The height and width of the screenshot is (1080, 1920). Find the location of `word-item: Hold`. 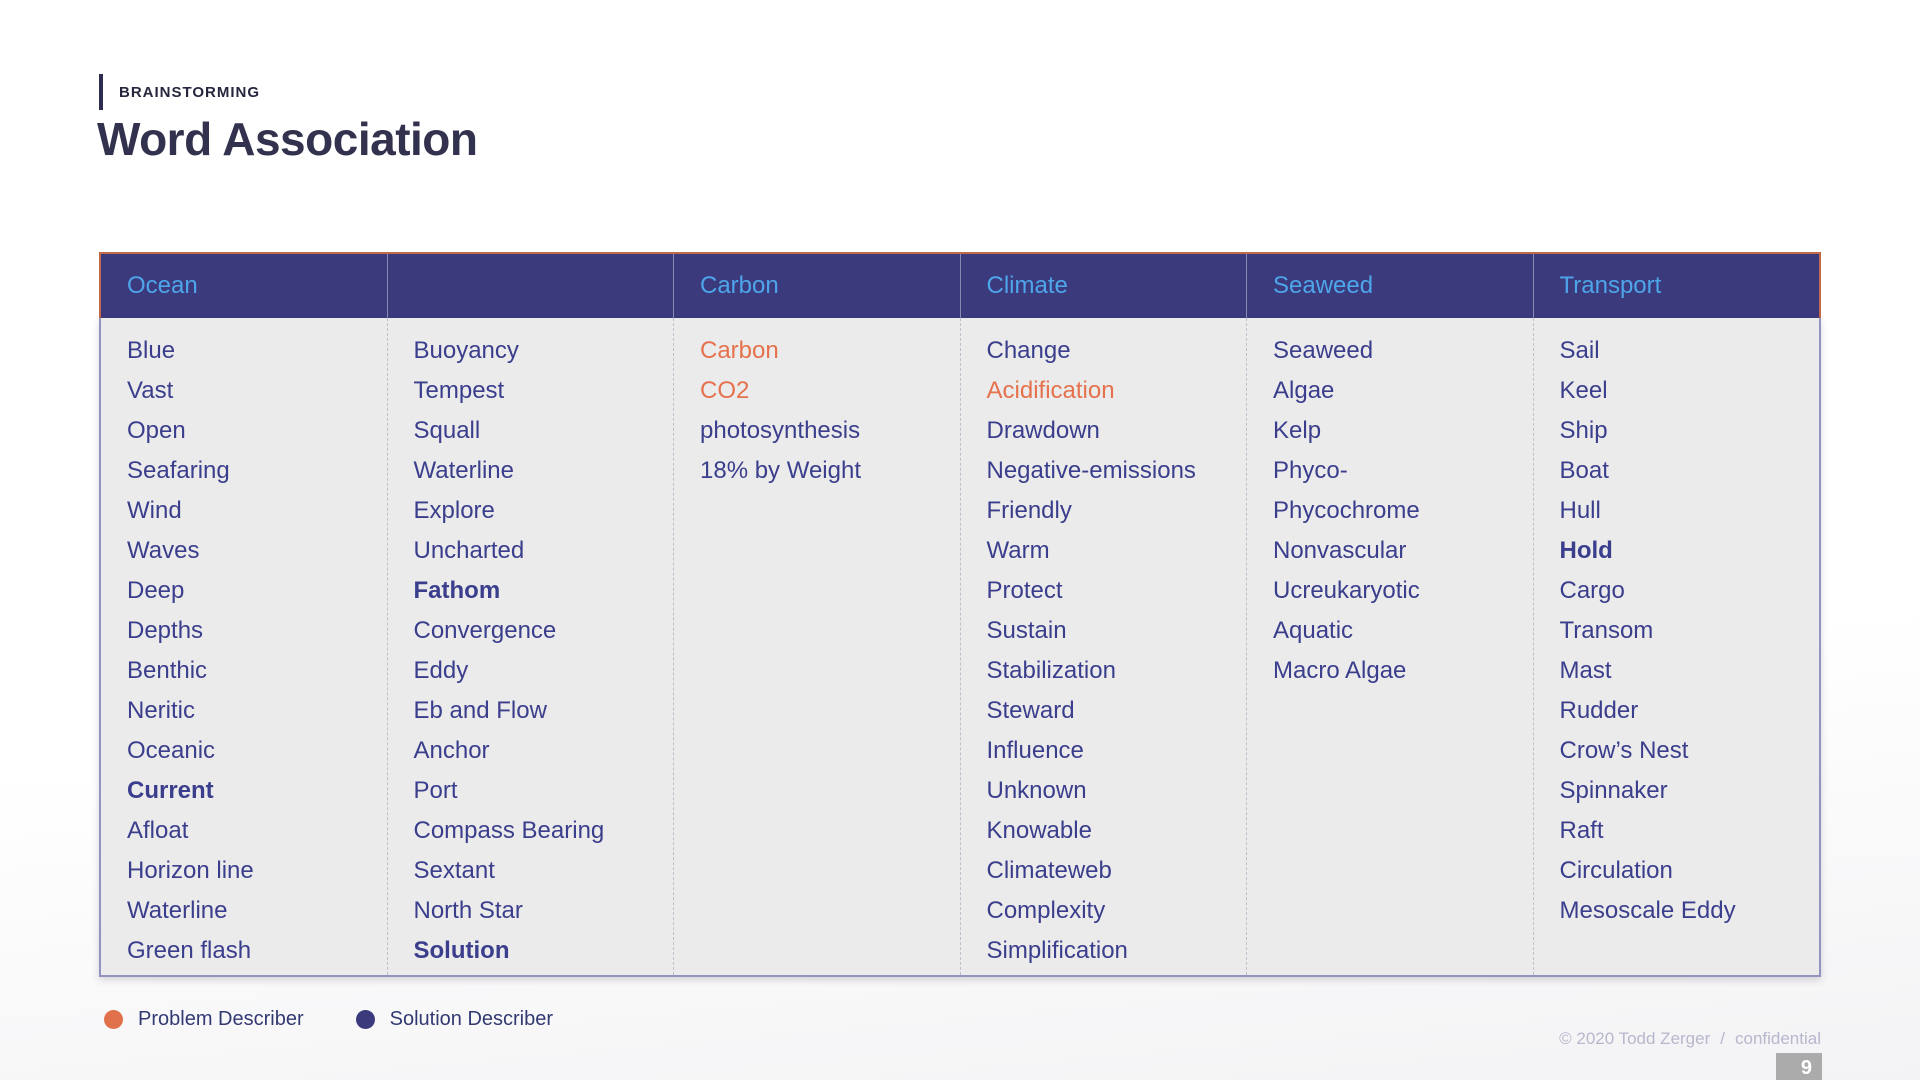

word-item: Hold is located at coordinates (1586, 550).